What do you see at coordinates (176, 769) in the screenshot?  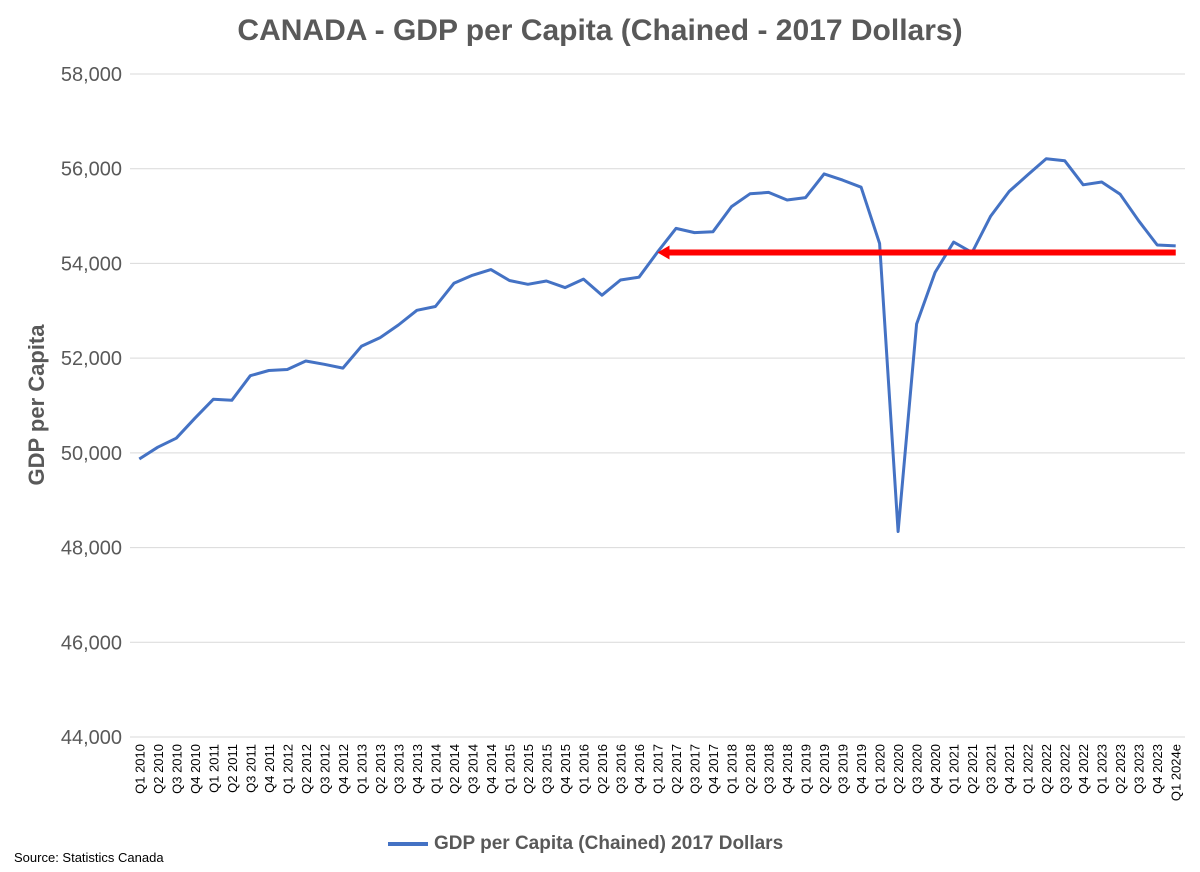 I see `x-tick-label: Q3 2010` at bounding box center [176, 769].